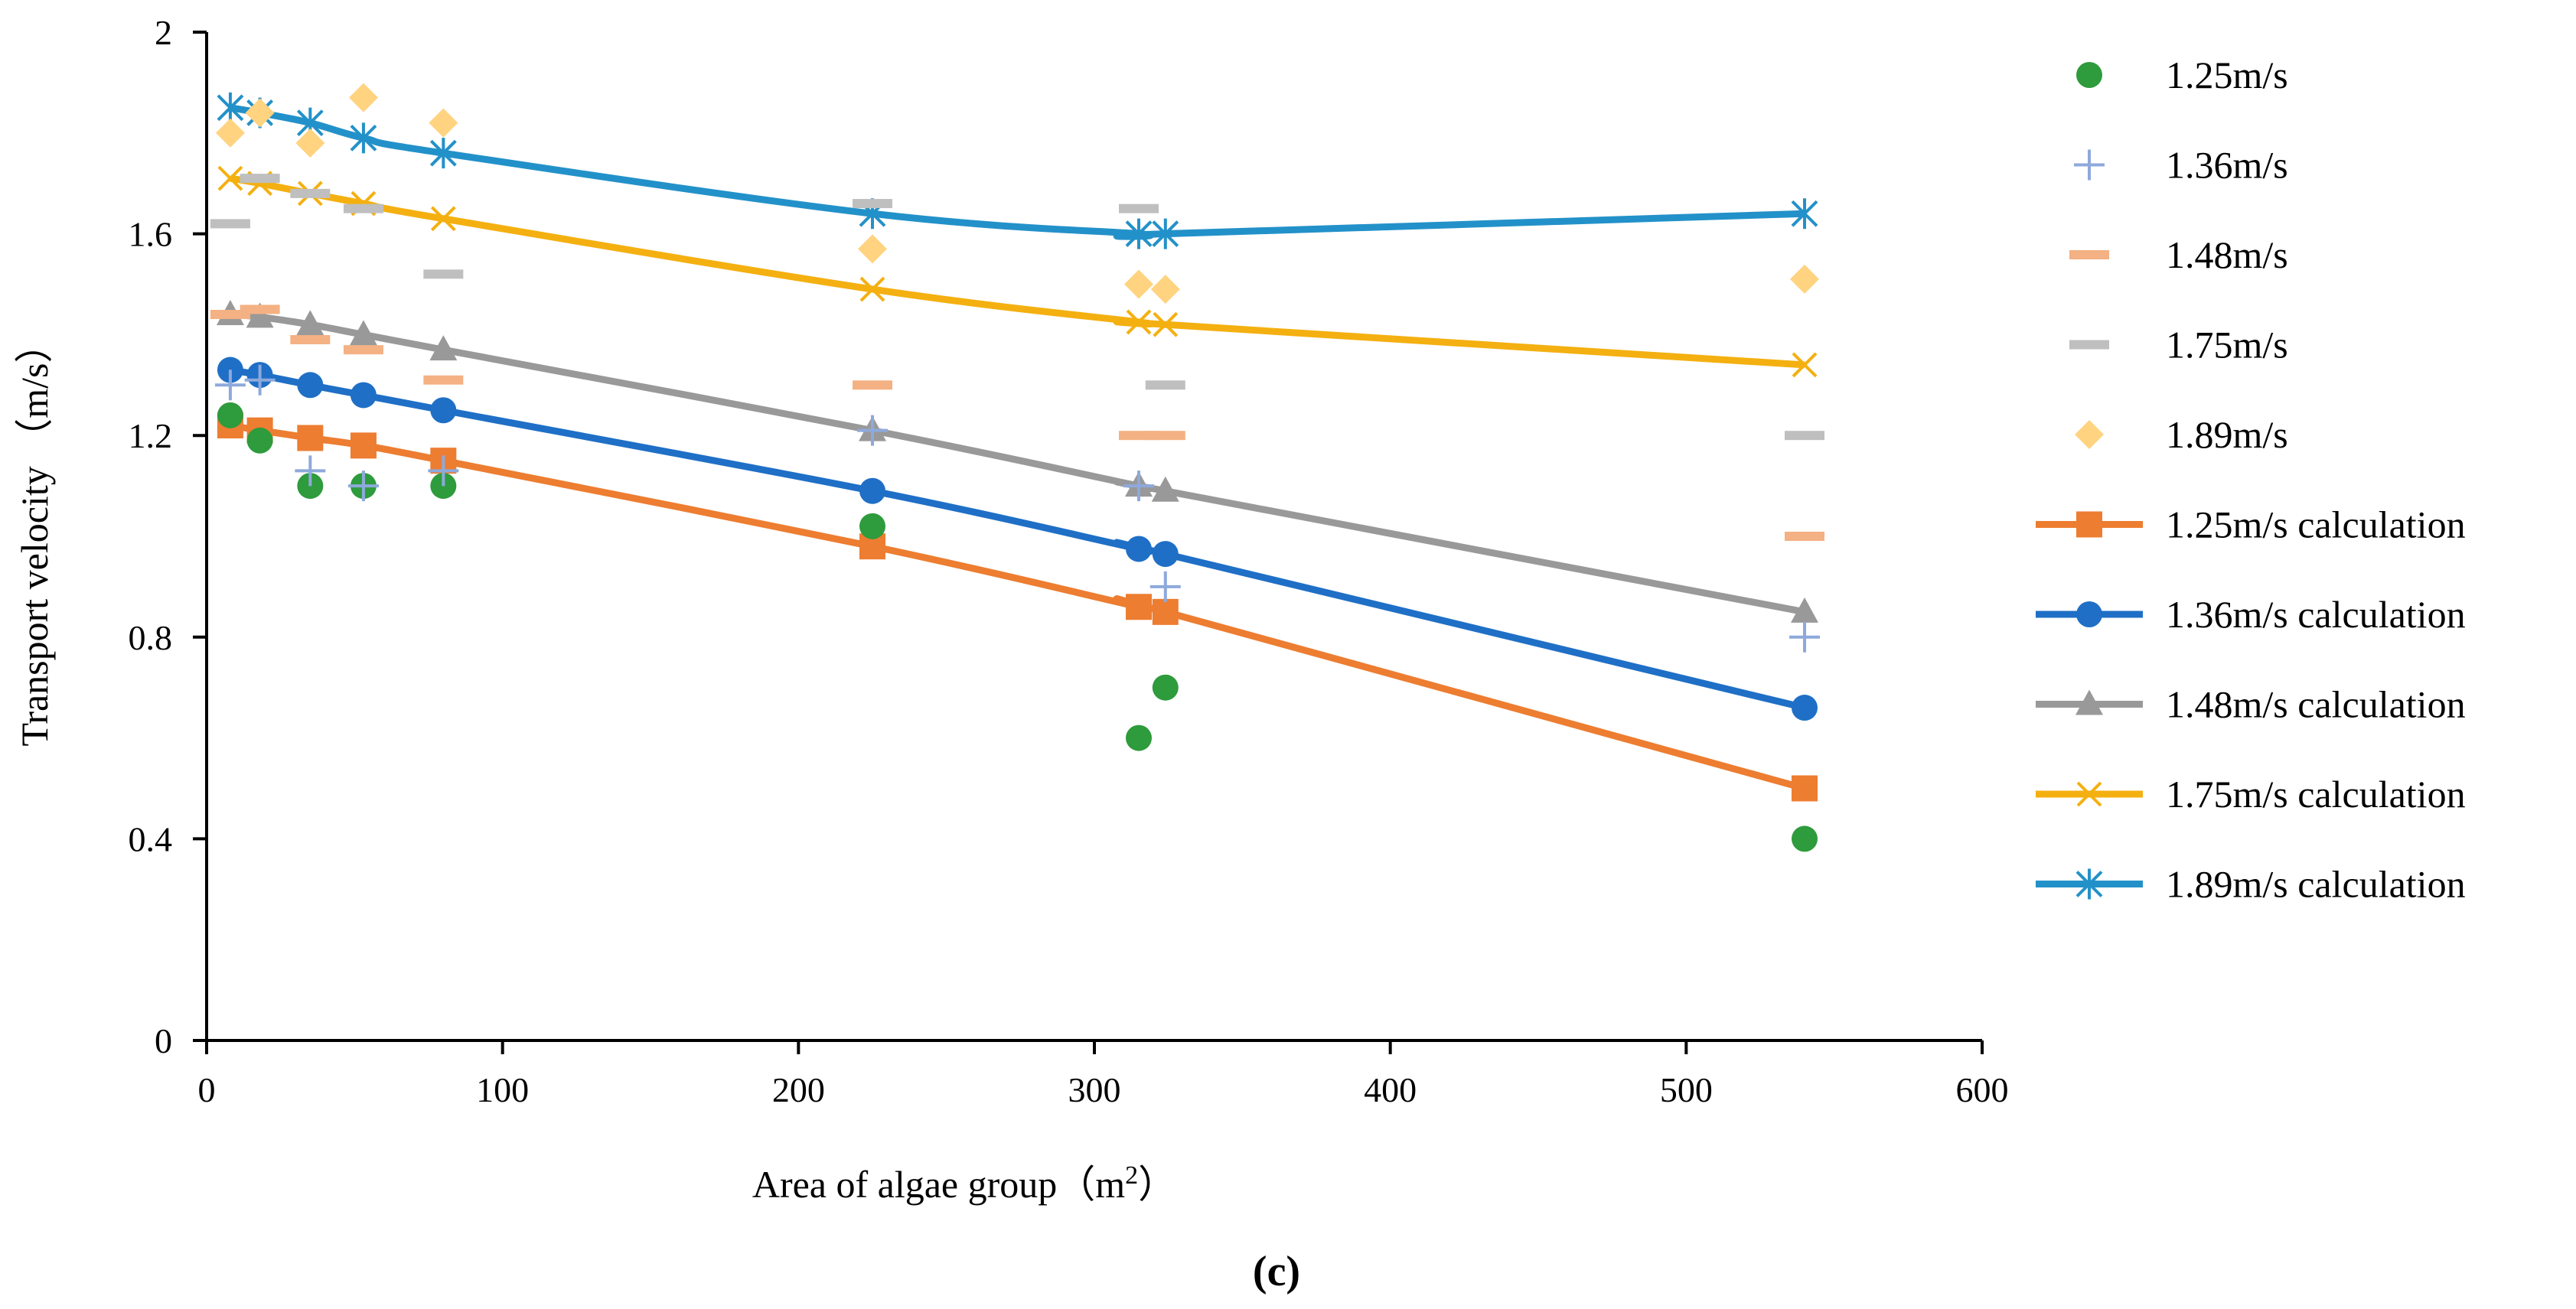  I want to click on legend-label-1-36m-s-calculation: 1.36m/s calculation, so click(2316, 614).